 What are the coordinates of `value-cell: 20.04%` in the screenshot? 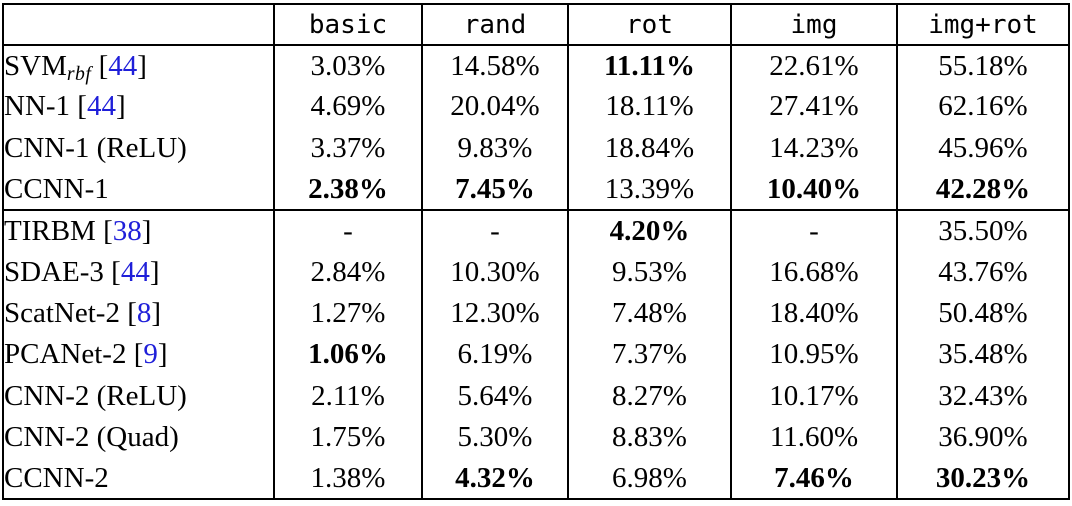 It's located at (495, 107).